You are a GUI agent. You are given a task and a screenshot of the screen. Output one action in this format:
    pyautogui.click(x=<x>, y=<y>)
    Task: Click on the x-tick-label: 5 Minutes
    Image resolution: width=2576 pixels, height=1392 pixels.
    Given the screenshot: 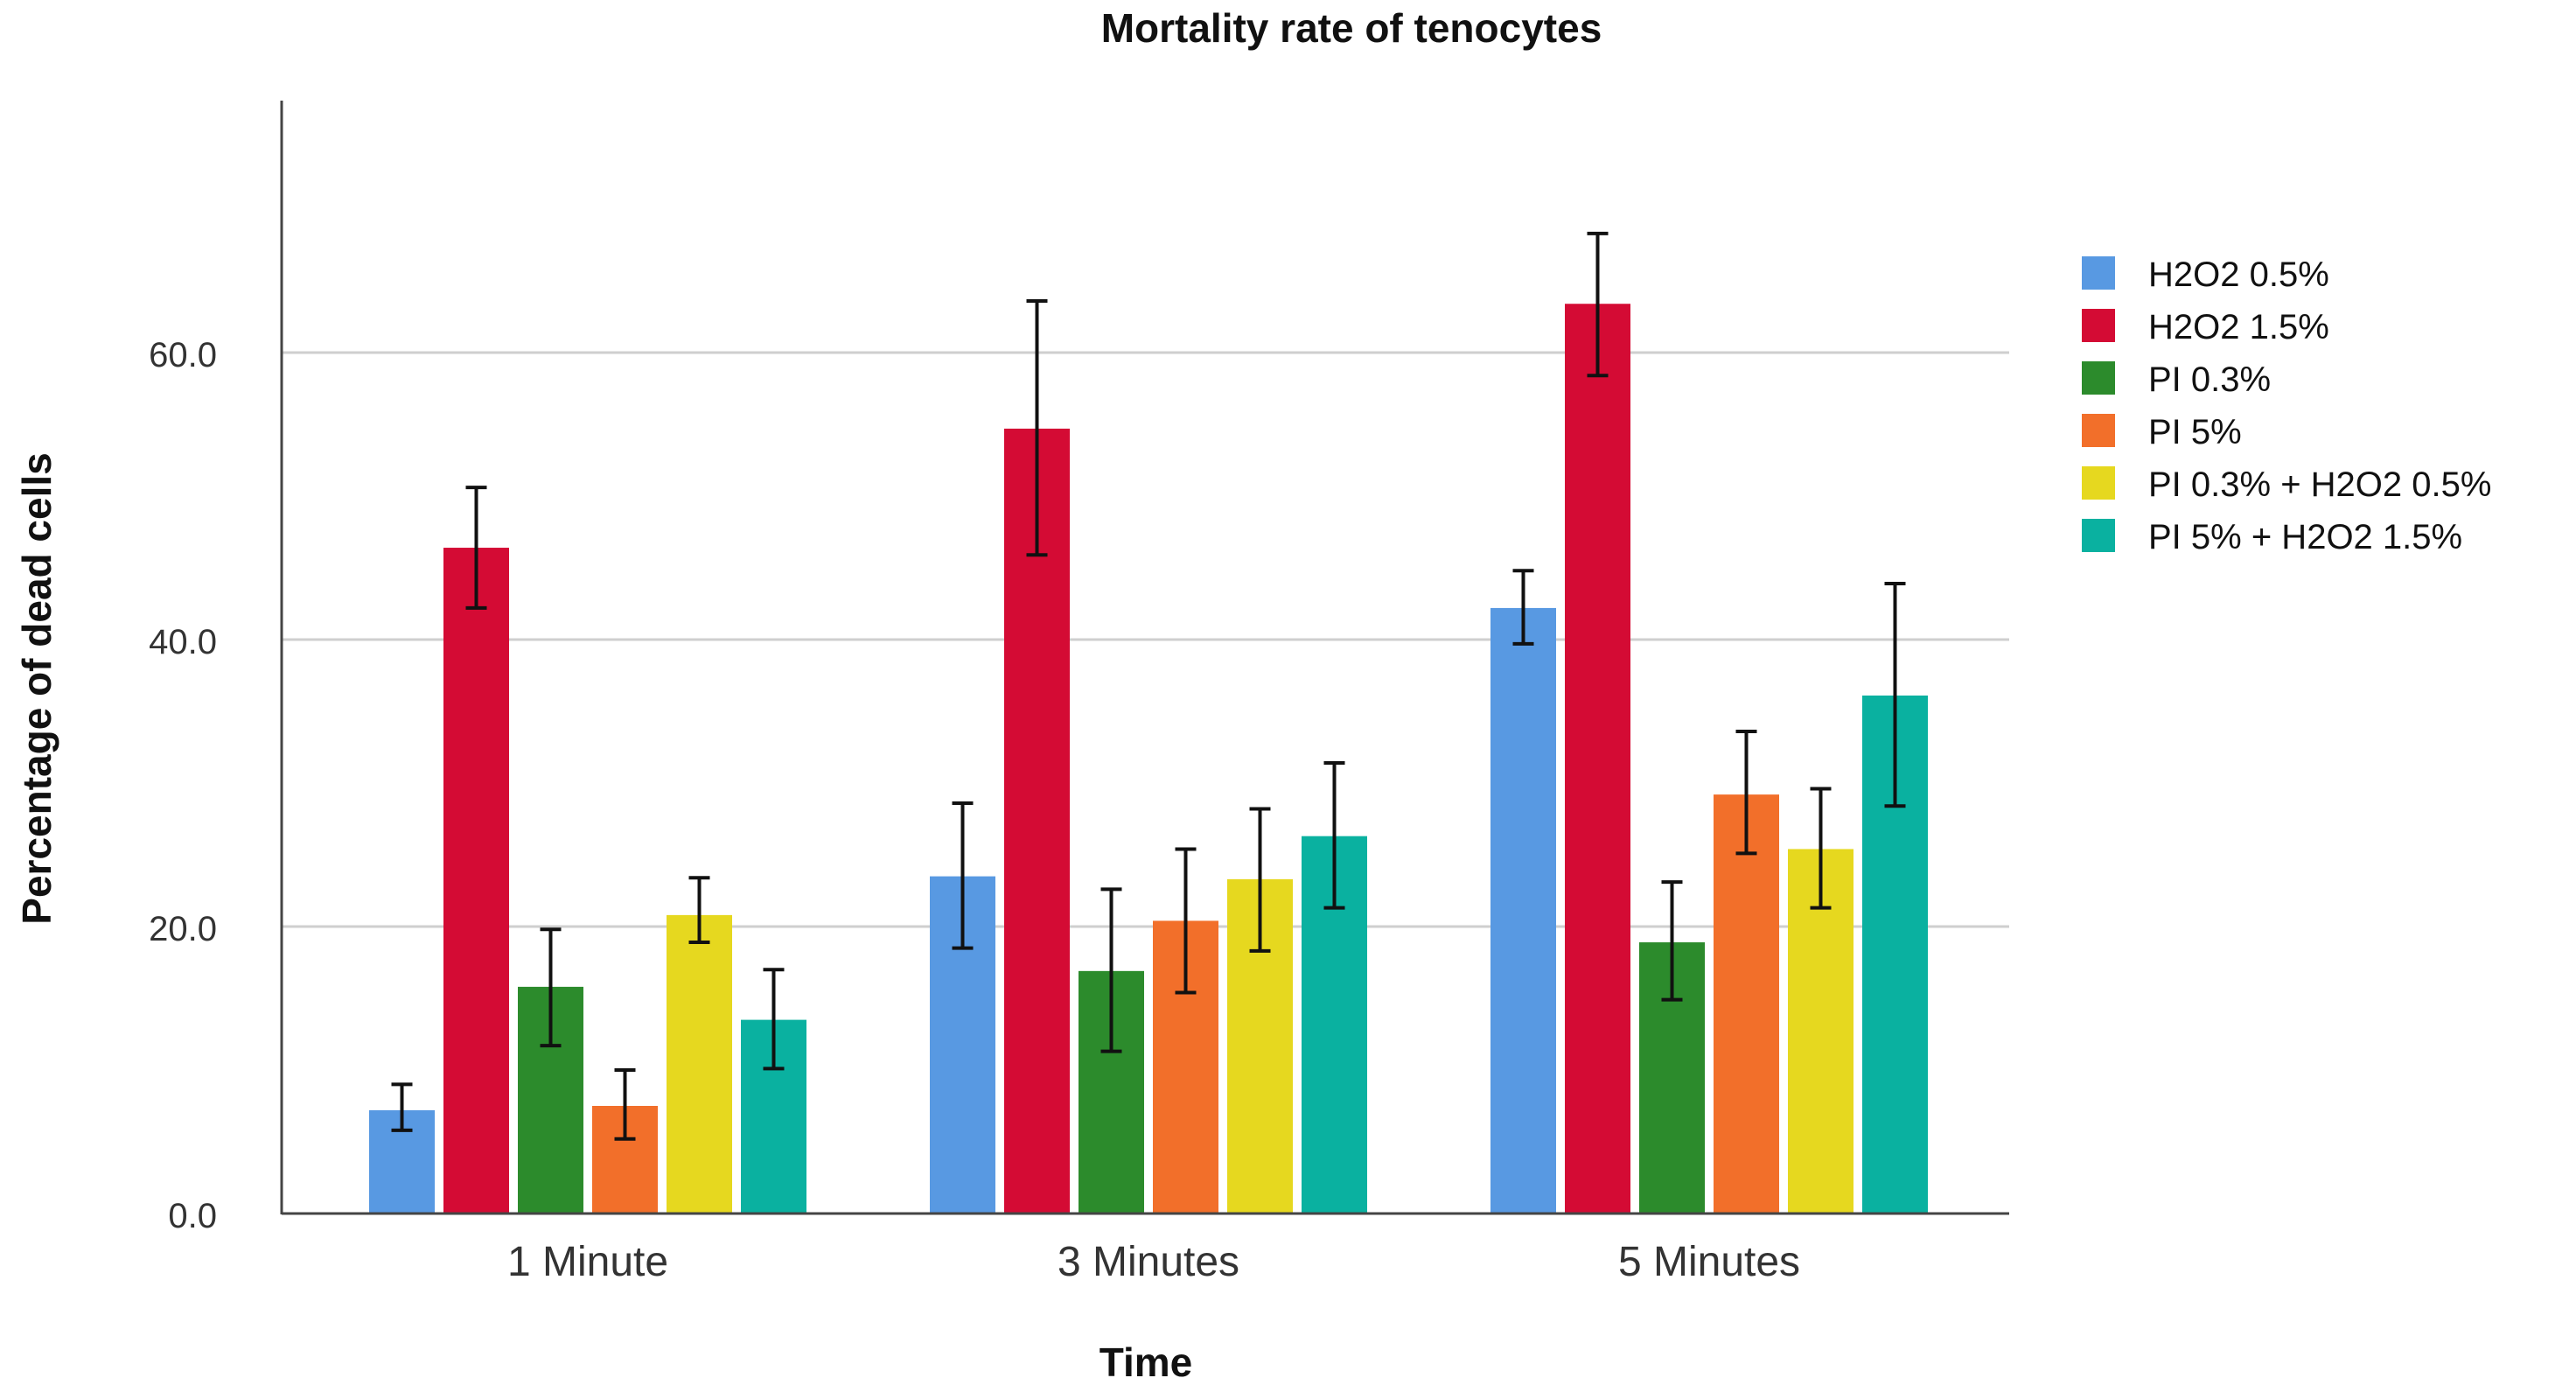 What is the action you would take?
    pyautogui.click(x=1709, y=1262)
    